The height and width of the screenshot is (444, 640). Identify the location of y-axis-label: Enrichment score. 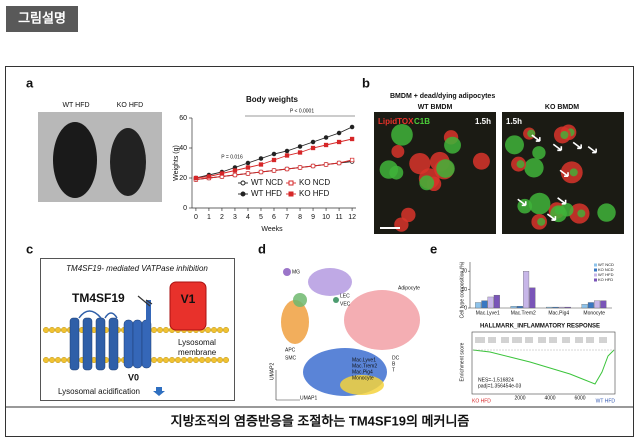
(462, 361).